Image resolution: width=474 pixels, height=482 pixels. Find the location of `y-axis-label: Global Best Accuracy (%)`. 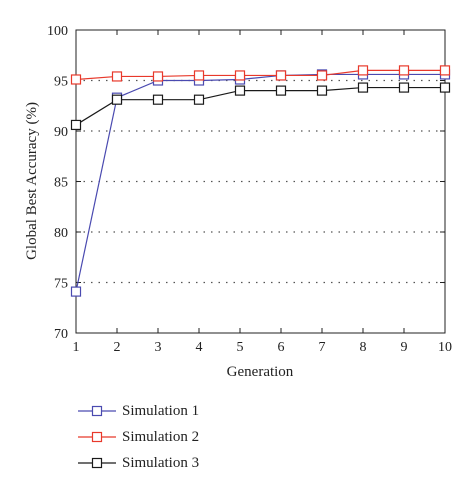

y-axis-label: Global Best Accuracy (%) is located at coordinates (32, 181).